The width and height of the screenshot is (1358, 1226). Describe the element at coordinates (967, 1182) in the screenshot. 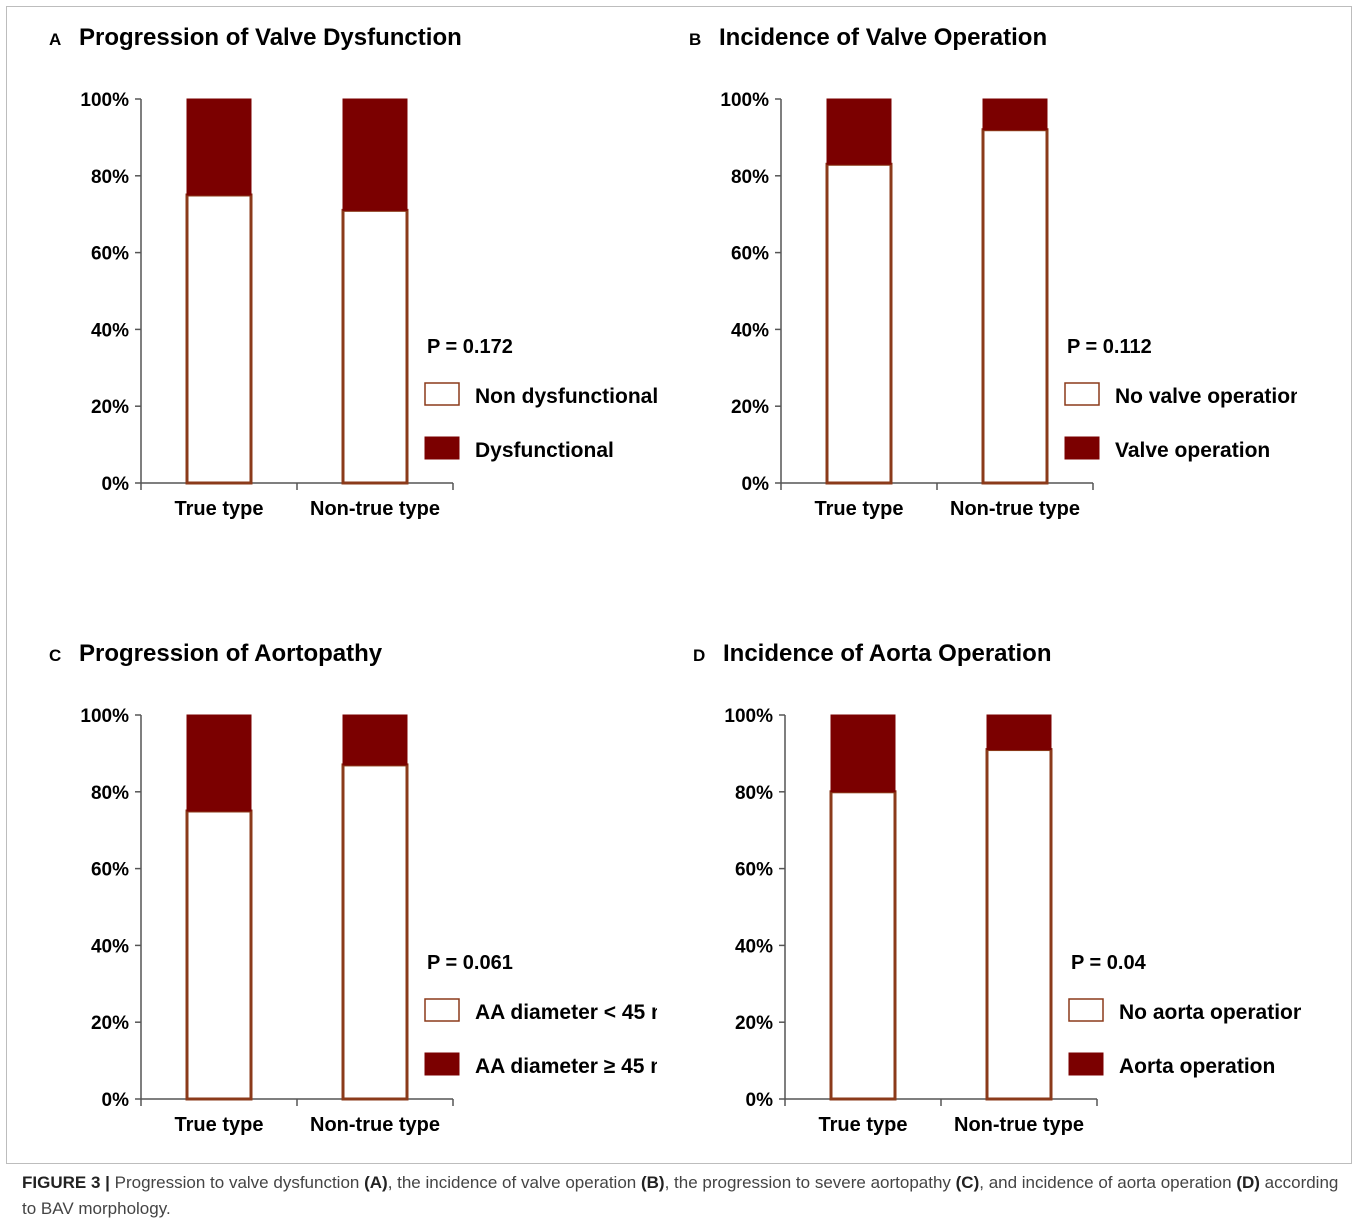

I see `caption-ref-c: (C)` at that location.